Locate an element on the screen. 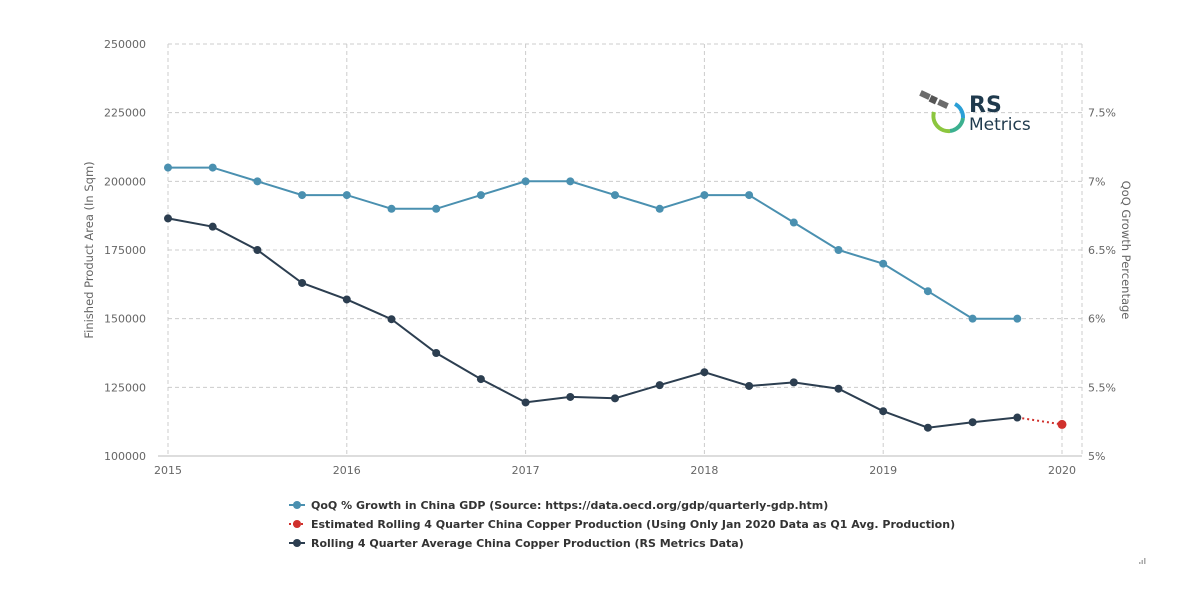 The width and height of the screenshot is (1198, 593). y-right-tick-label: 6% is located at coordinates (1096, 319).